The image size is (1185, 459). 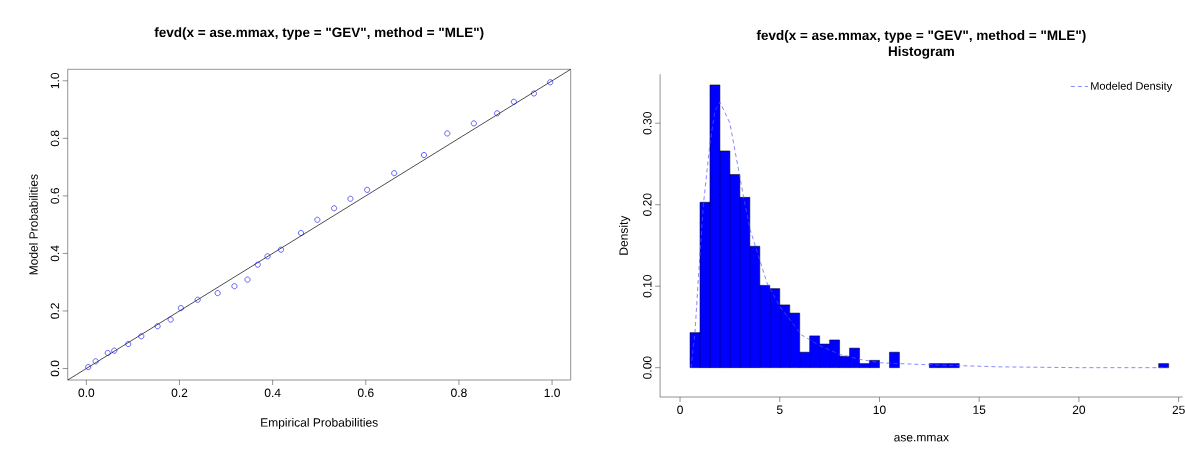 What do you see at coordinates (55, 311) in the screenshot?
I see `y-tick-label: 0.2` at bounding box center [55, 311].